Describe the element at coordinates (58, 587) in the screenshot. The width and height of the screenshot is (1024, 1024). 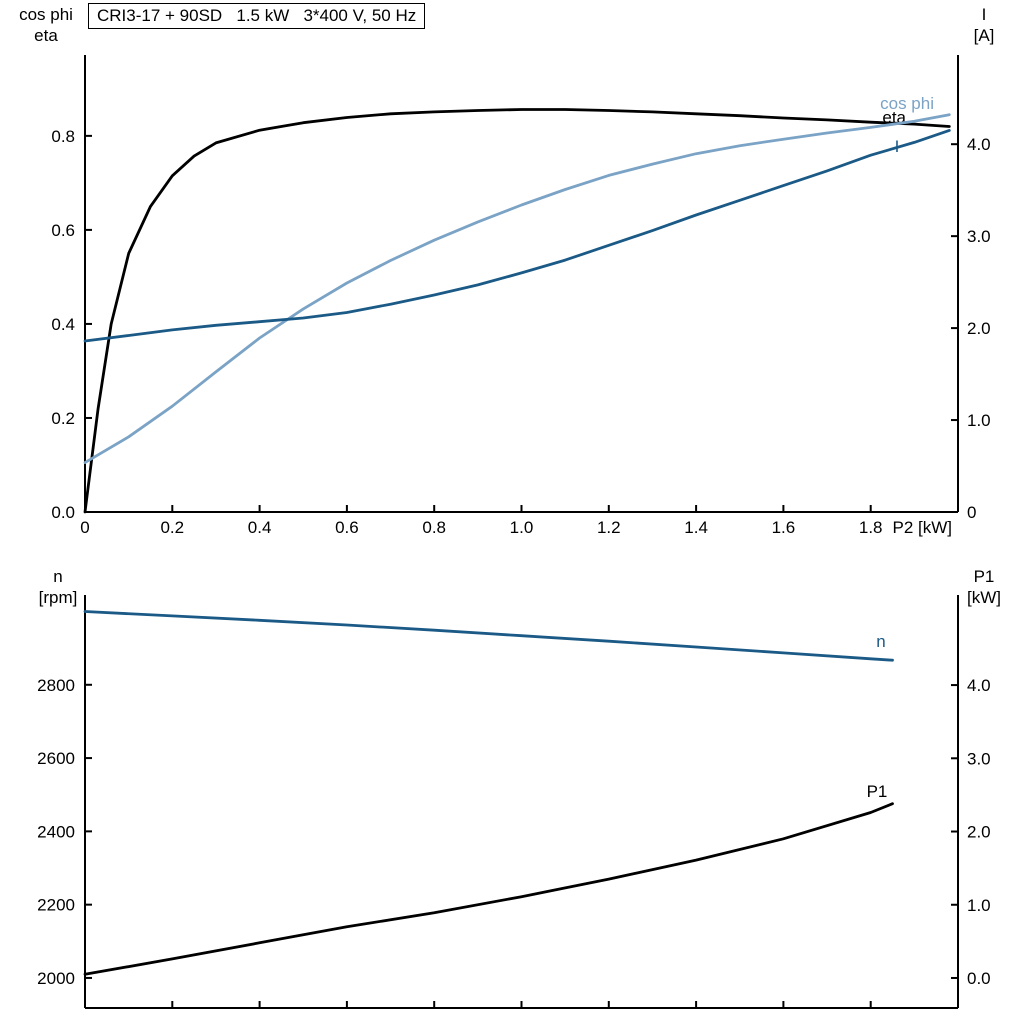
I see `bottom-left-axis-header: n [rpm]` at that location.